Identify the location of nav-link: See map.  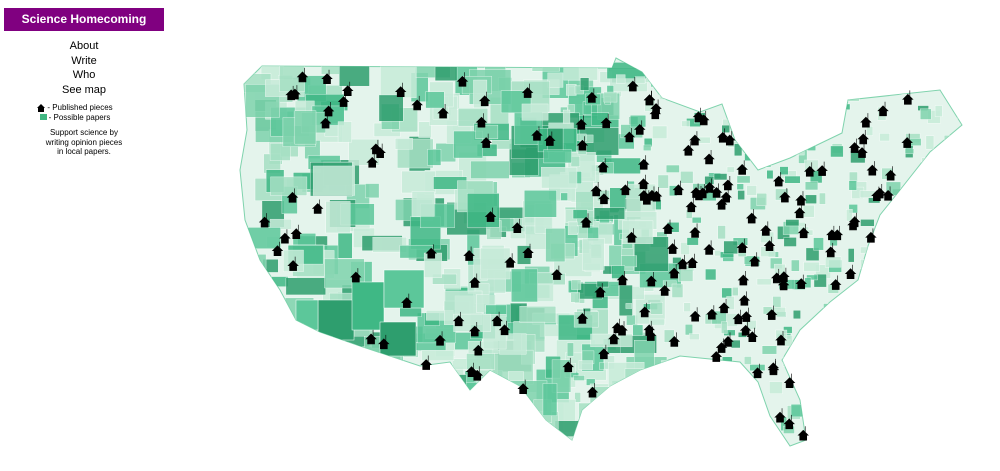
(84, 89).